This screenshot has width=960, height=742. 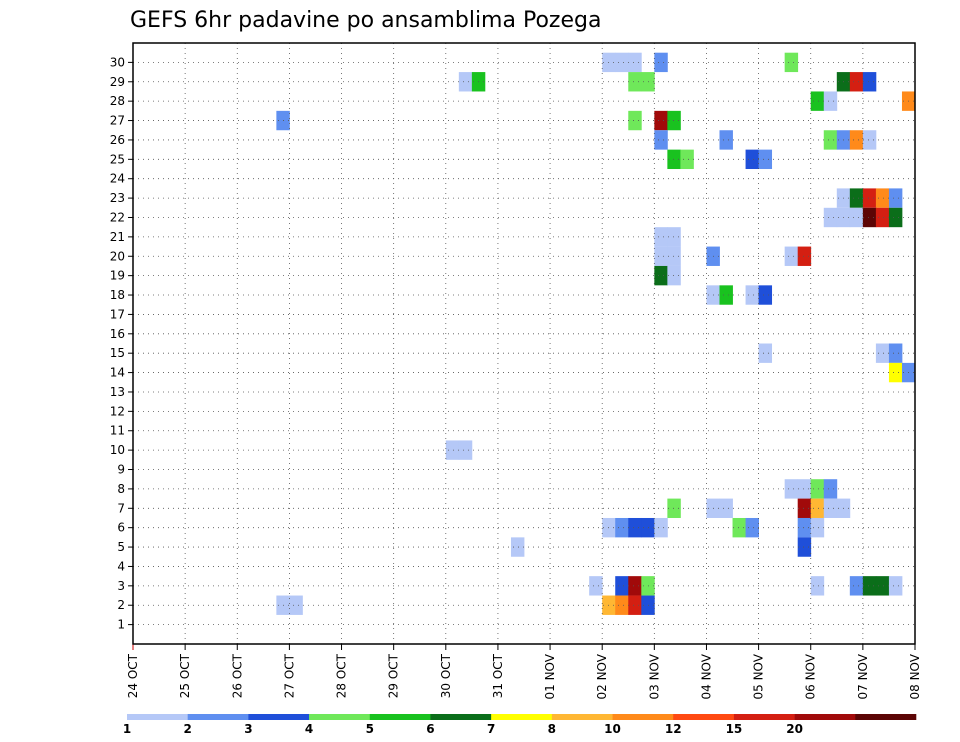 What do you see at coordinates (117, 179) in the screenshot?
I see `y-tick-label: 24` at bounding box center [117, 179].